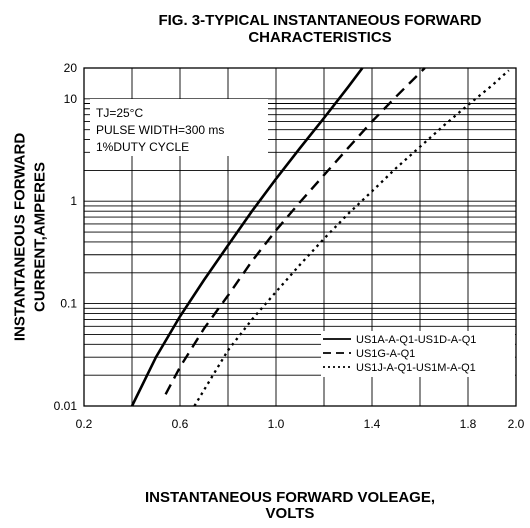  Describe the element at coordinates (516, 424) in the screenshot. I see `x-tick-label: 2.0` at that location.